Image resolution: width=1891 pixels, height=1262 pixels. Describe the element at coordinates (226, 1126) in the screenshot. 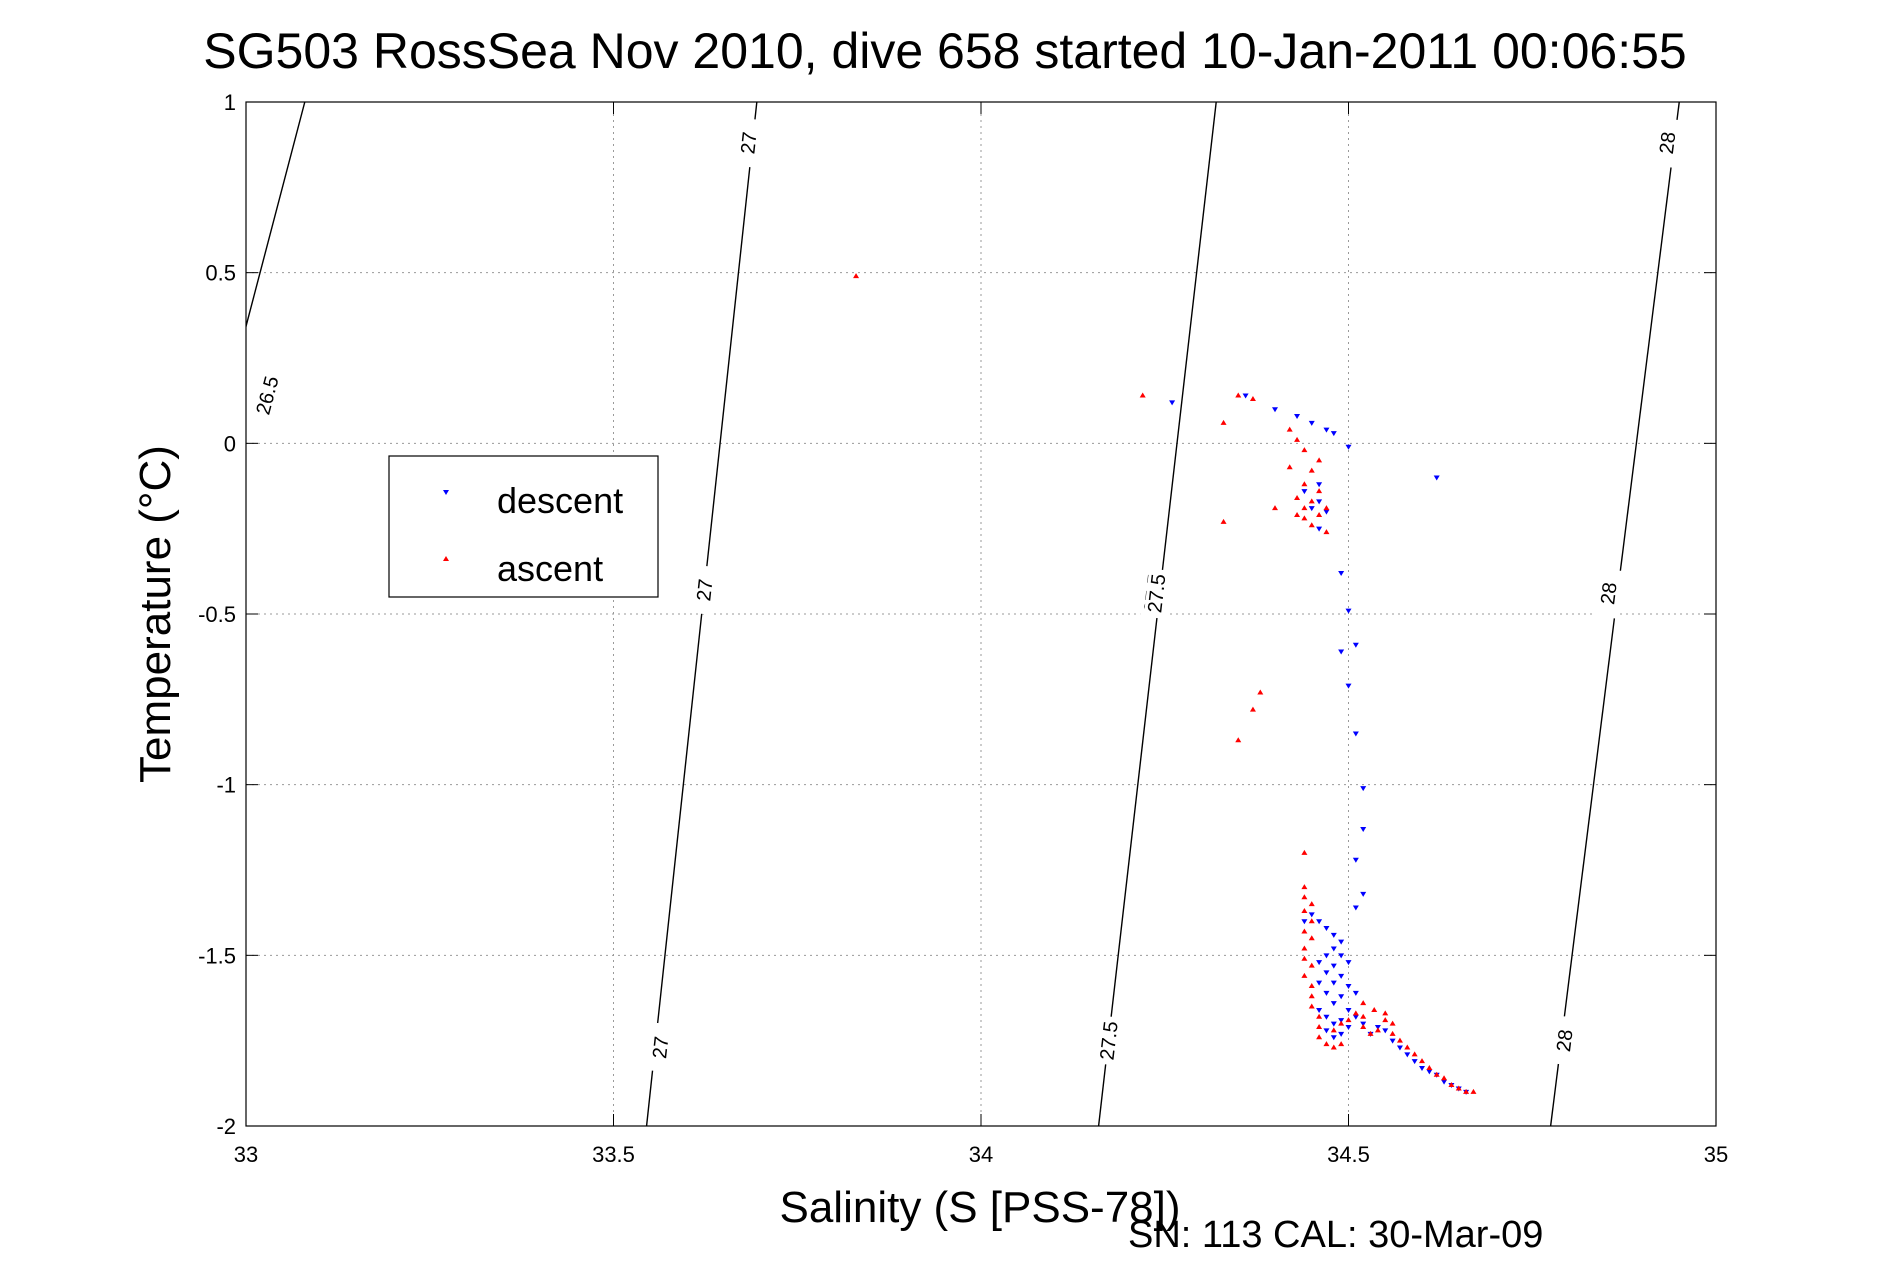

I see `y-tick-label: -2` at that location.